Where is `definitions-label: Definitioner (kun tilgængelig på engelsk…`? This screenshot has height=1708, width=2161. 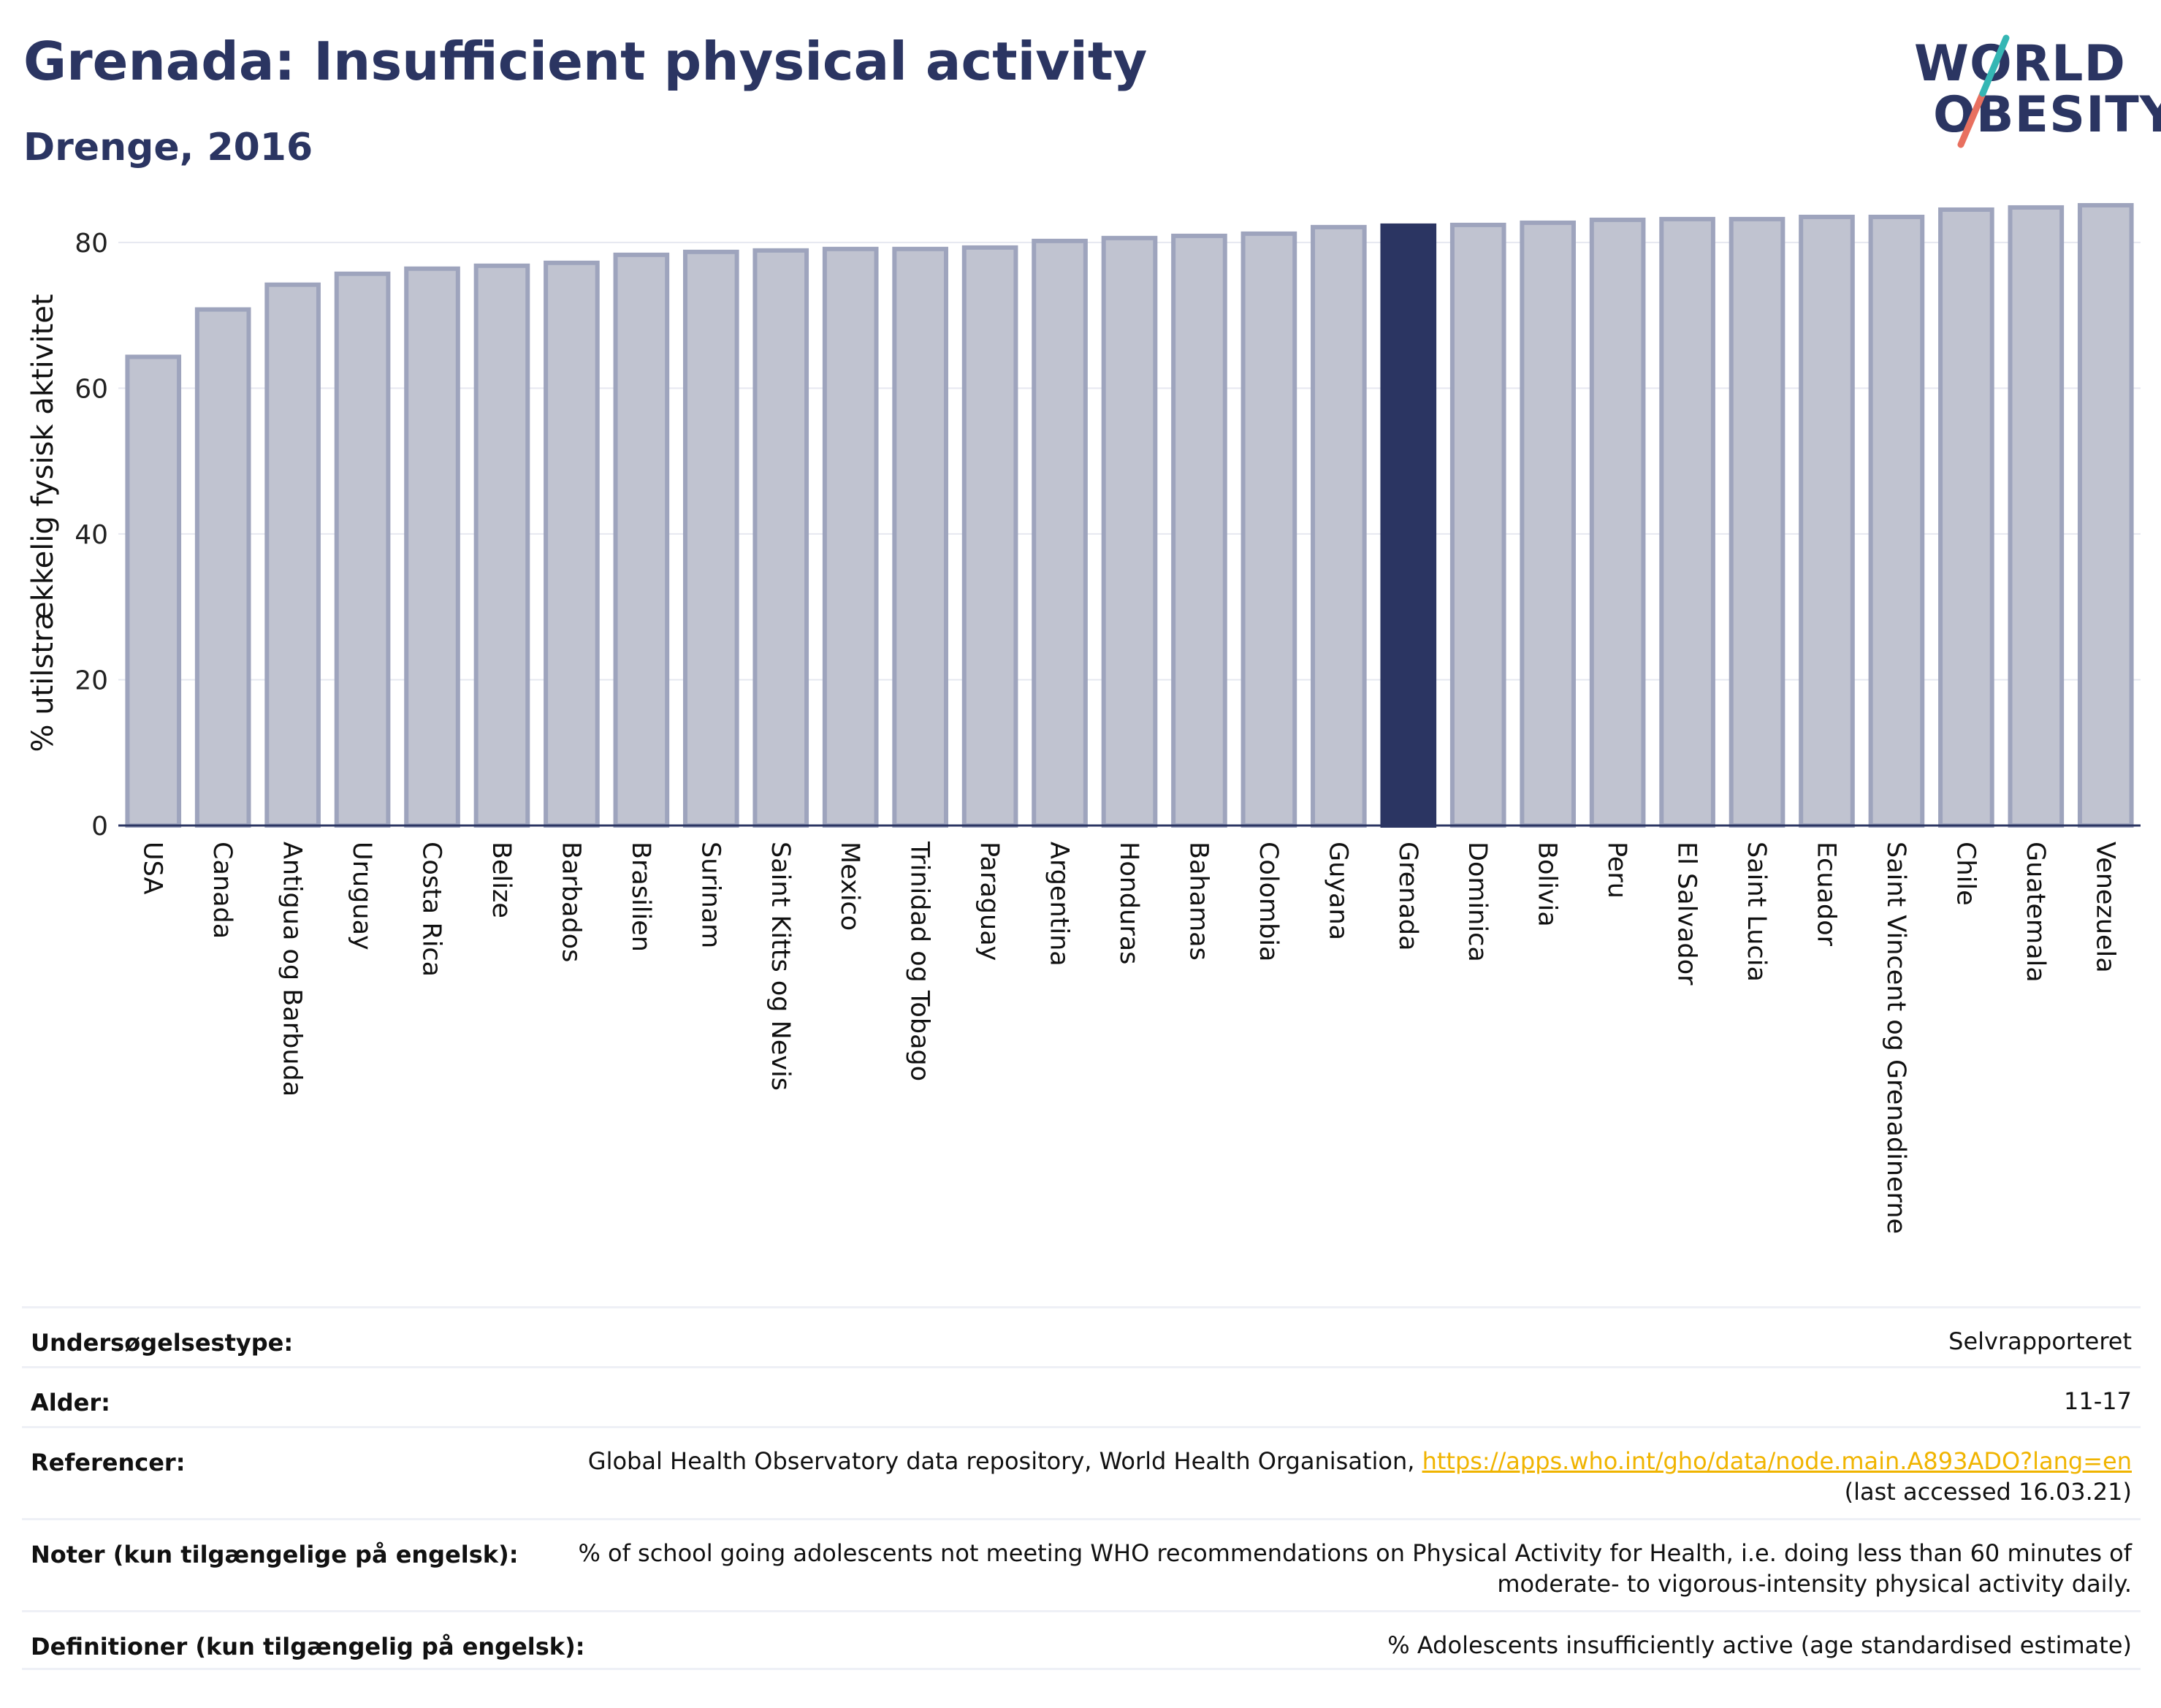 definitions-label: Definitioner (kun tilgængelig på engelsk… is located at coordinates (308, 1647).